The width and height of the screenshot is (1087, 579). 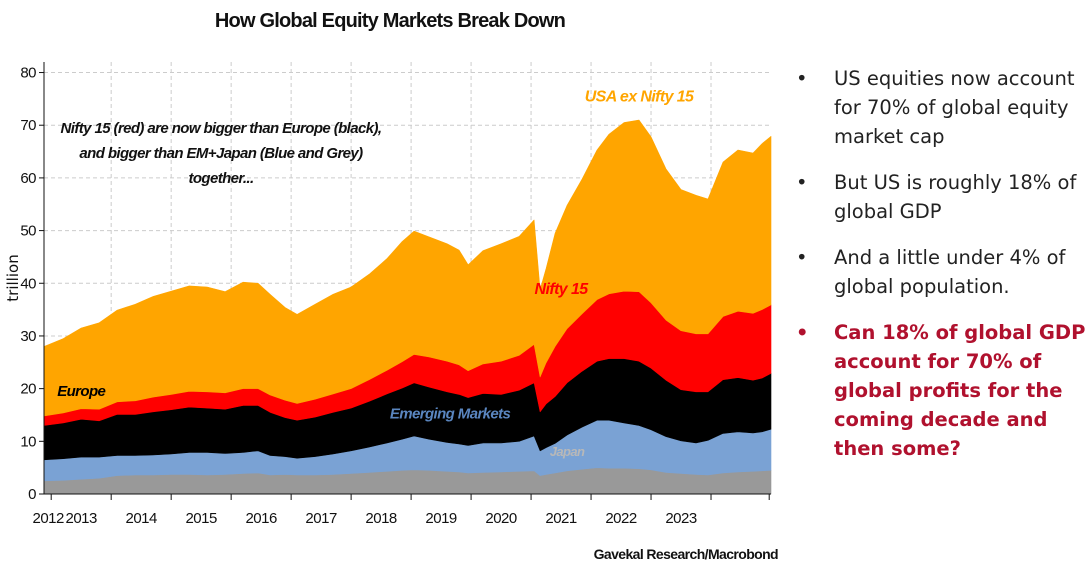 What do you see at coordinates (13, 277) in the screenshot?
I see `y-axis-label: trillion` at bounding box center [13, 277].